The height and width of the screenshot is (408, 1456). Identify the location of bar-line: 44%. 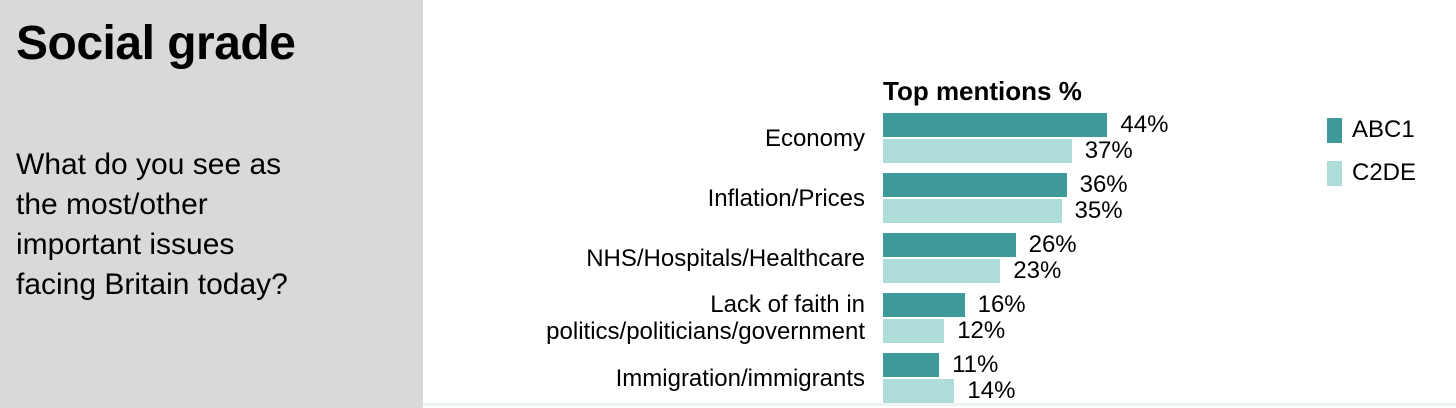
(1026, 124).